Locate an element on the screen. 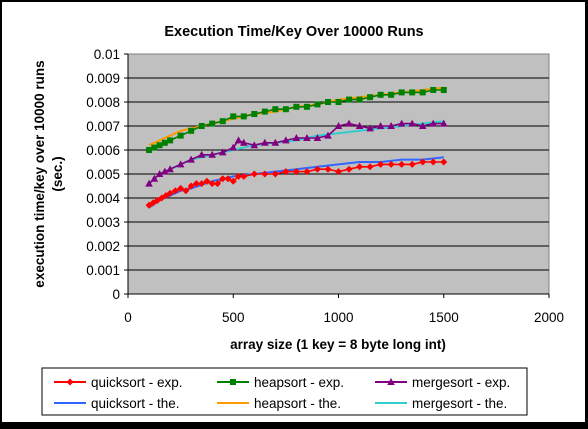  x-axis-ticks: 0 500 1000 1500 2000 is located at coordinates (344, 309).